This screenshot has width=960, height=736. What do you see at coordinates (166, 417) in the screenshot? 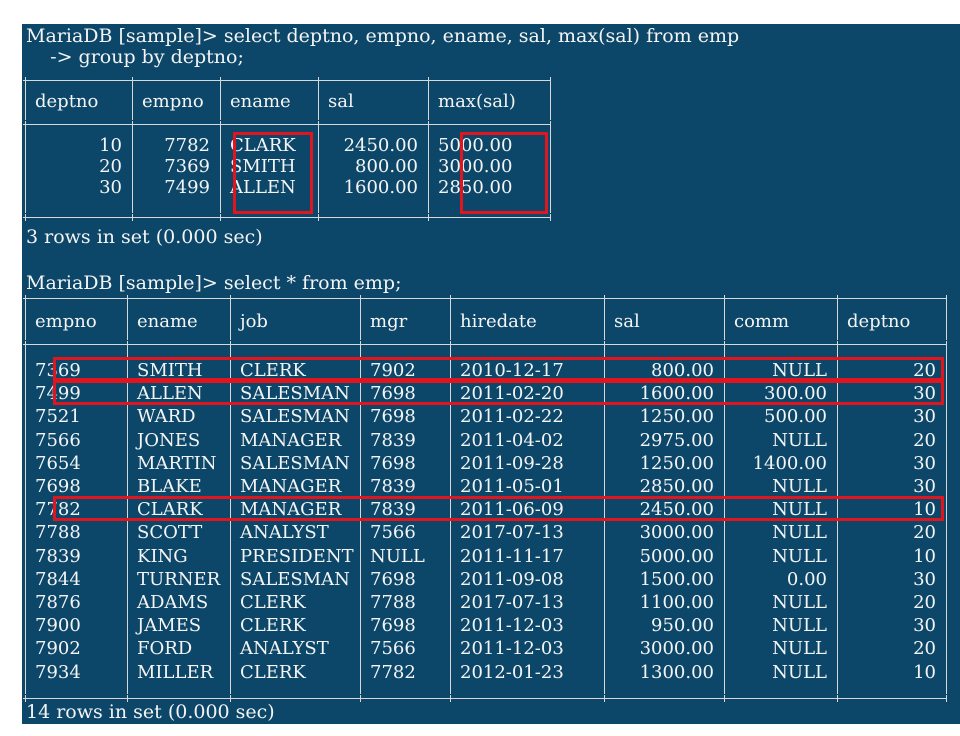
I see `t2-cell-ename: WARD` at bounding box center [166, 417].